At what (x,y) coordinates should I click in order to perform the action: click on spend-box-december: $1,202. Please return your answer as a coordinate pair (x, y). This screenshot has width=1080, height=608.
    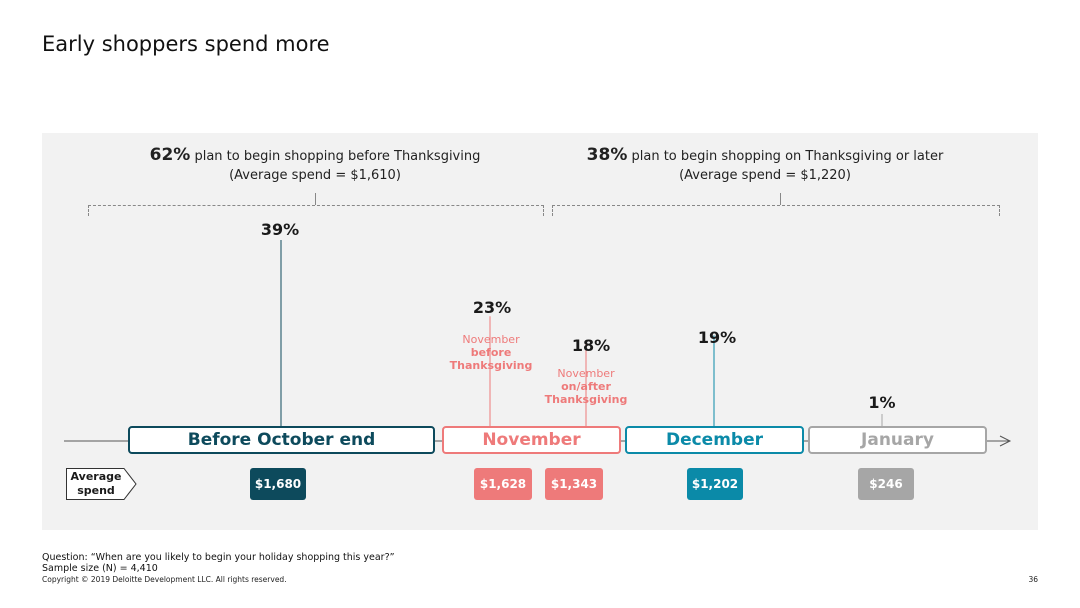
    Looking at the image, I should click on (715, 484).